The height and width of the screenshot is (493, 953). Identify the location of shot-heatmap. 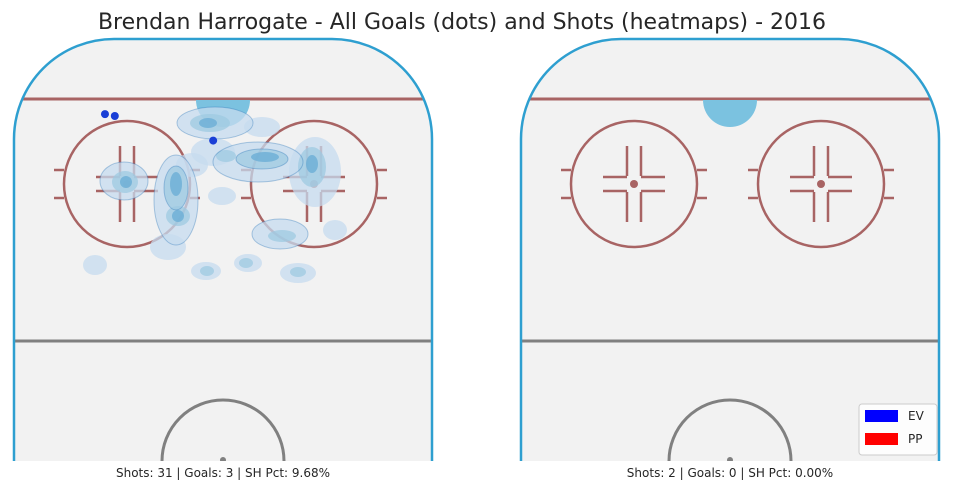
(215, 194).